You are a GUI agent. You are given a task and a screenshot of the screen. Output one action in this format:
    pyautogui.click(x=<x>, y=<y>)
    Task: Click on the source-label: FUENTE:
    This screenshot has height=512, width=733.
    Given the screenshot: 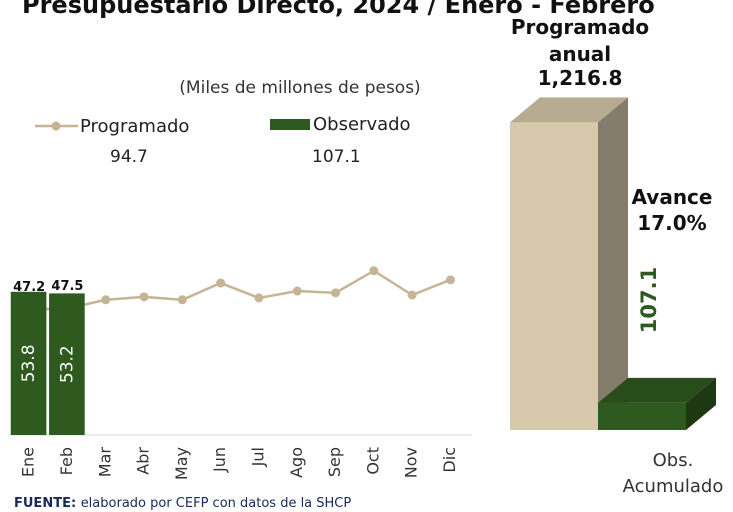 What is the action you would take?
    pyautogui.click(x=45, y=503)
    